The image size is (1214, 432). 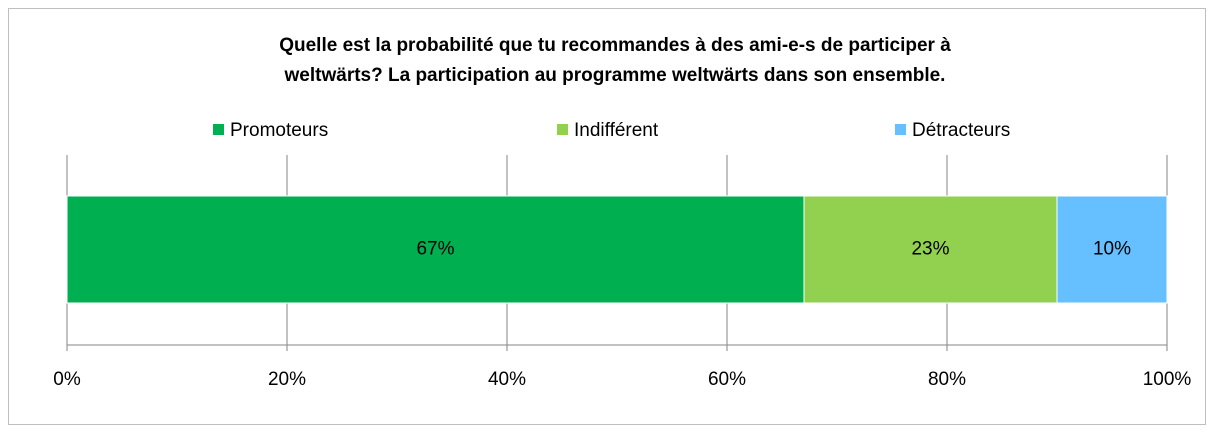 I want to click on data-label: 67%, so click(x=435, y=249).